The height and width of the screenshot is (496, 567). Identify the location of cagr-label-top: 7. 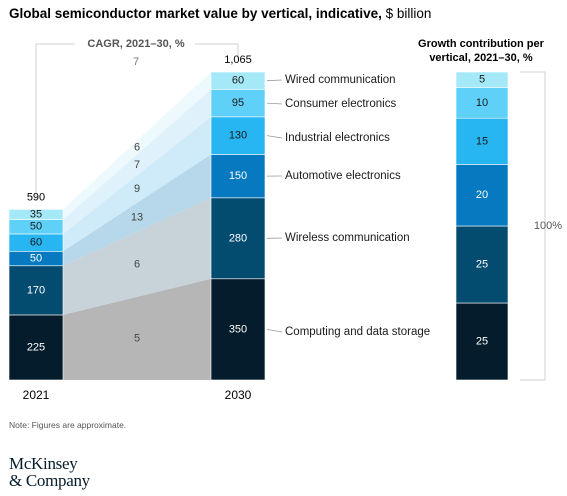
(136, 62).